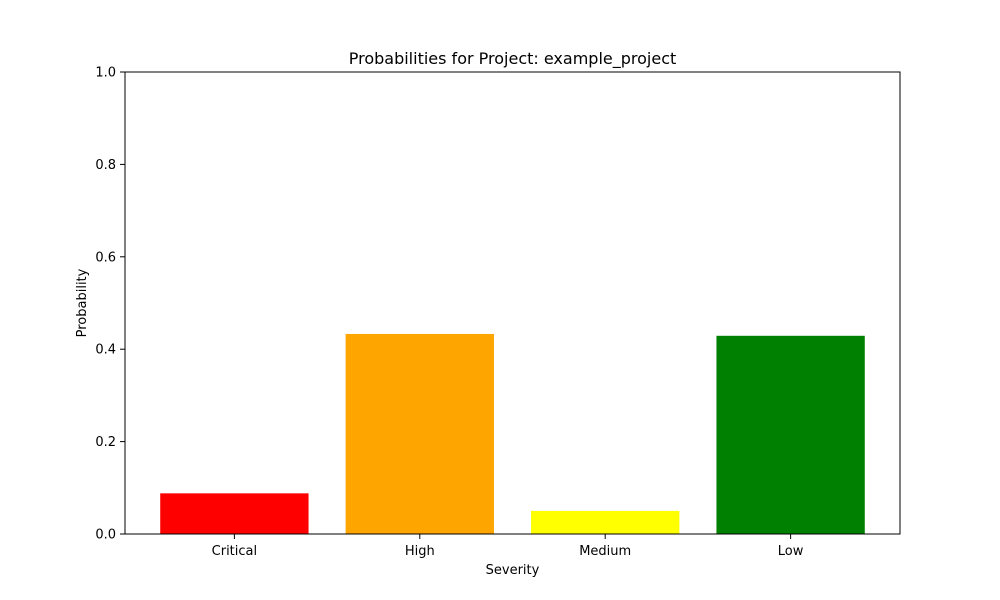 The image size is (1000, 600). Describe the element at coordinates (605, 522) in the screenshot. I see `bar-medium` at that location.